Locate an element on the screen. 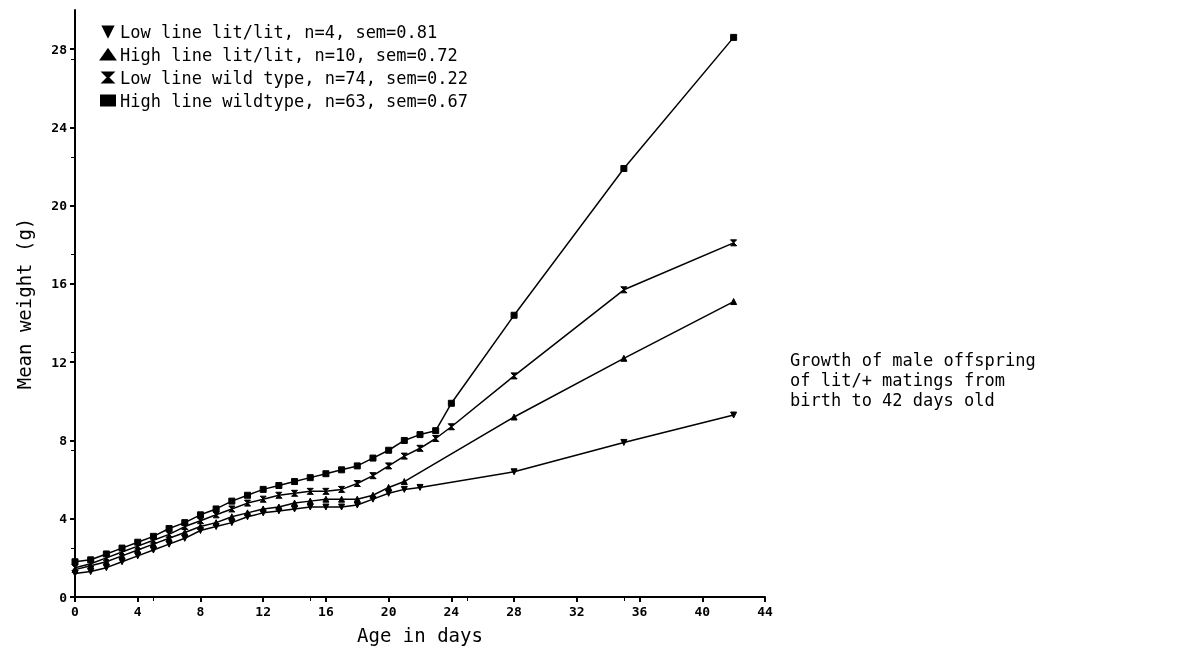 The height and width of the screenshot is (655, 1201). x-tick-label: 32 is located at coordinates (576, 611).